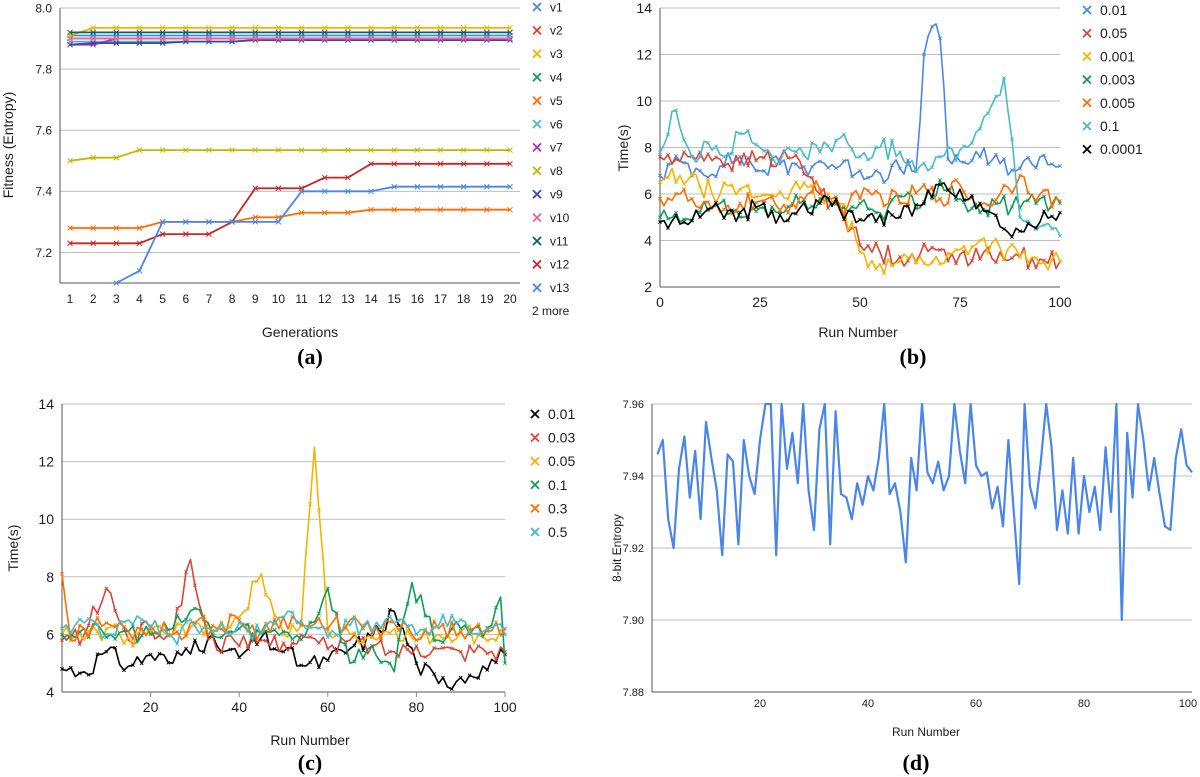 Image resolution: width=1200 pixels, height=777 pixels. I want to click on legend-item: v2, so click(547, 31).